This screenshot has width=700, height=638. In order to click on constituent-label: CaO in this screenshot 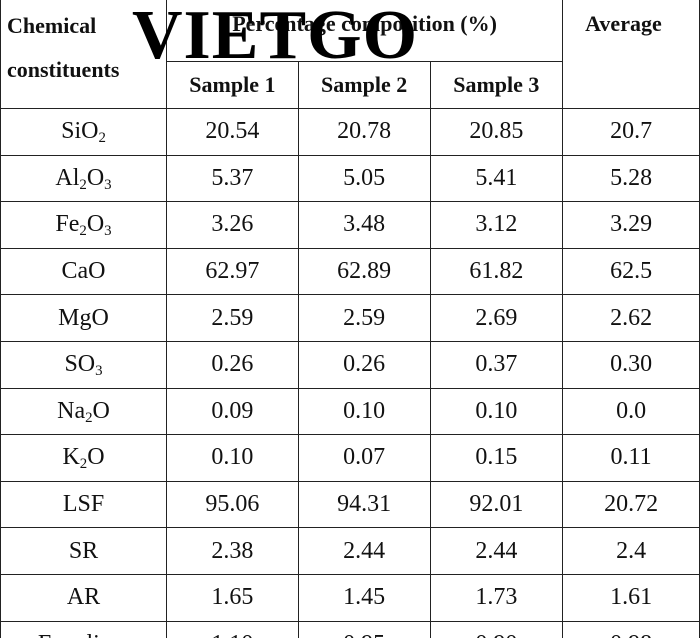, I will do `click(83, 271)`.